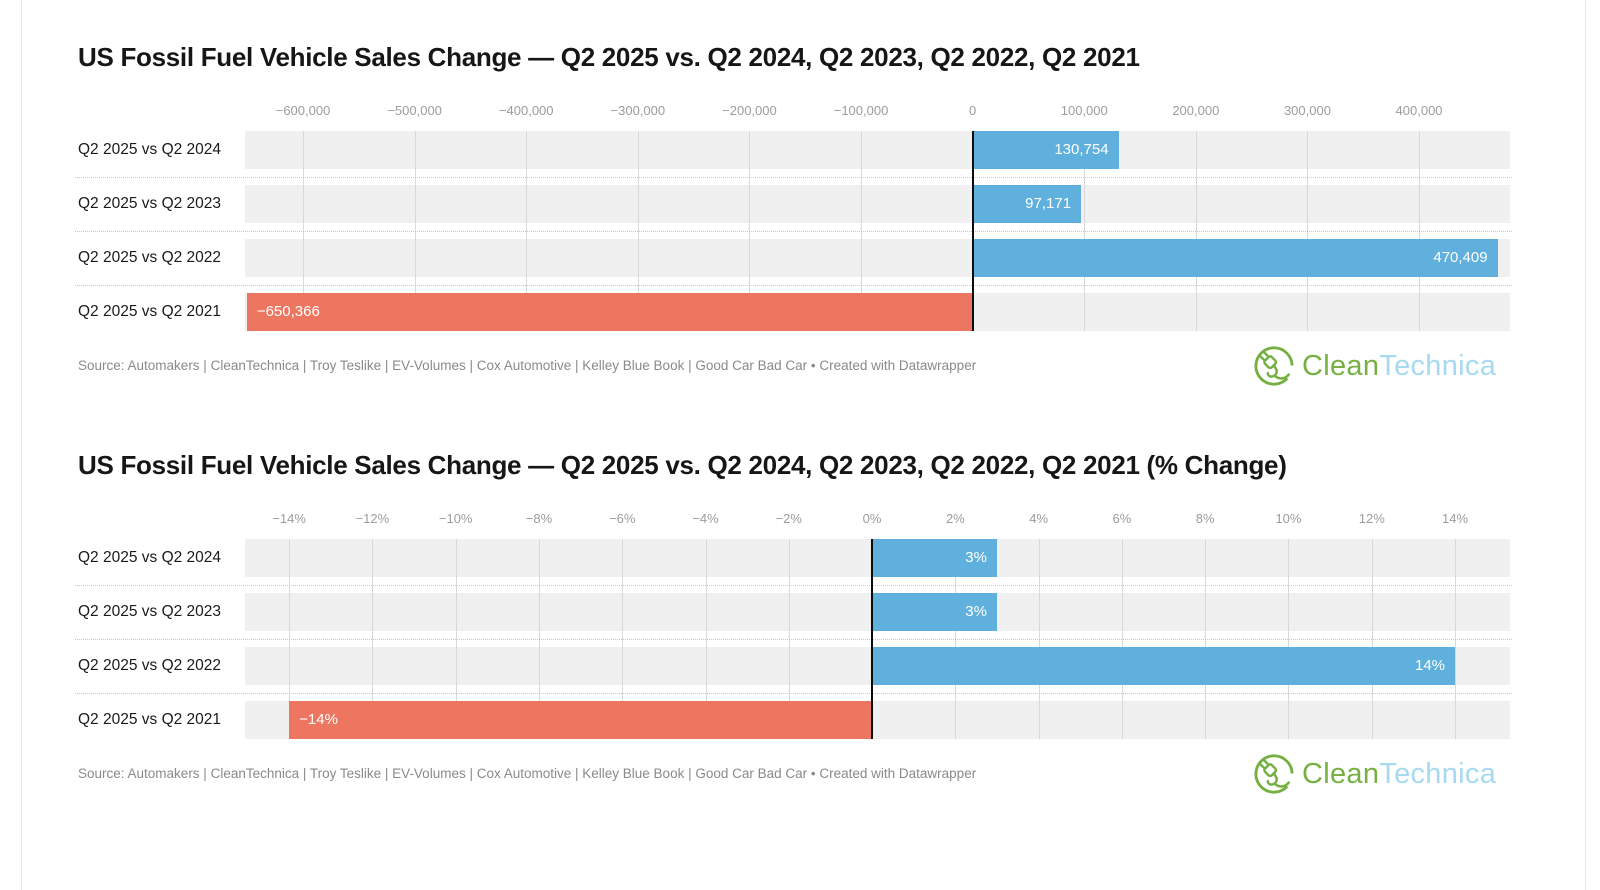 The height and width of the screenshot is (890, 1600). What do you see at coordinates (638, 110) in the screenshot?
I see `axis-tick-label: −300,000` at bounding box center [638, 110].